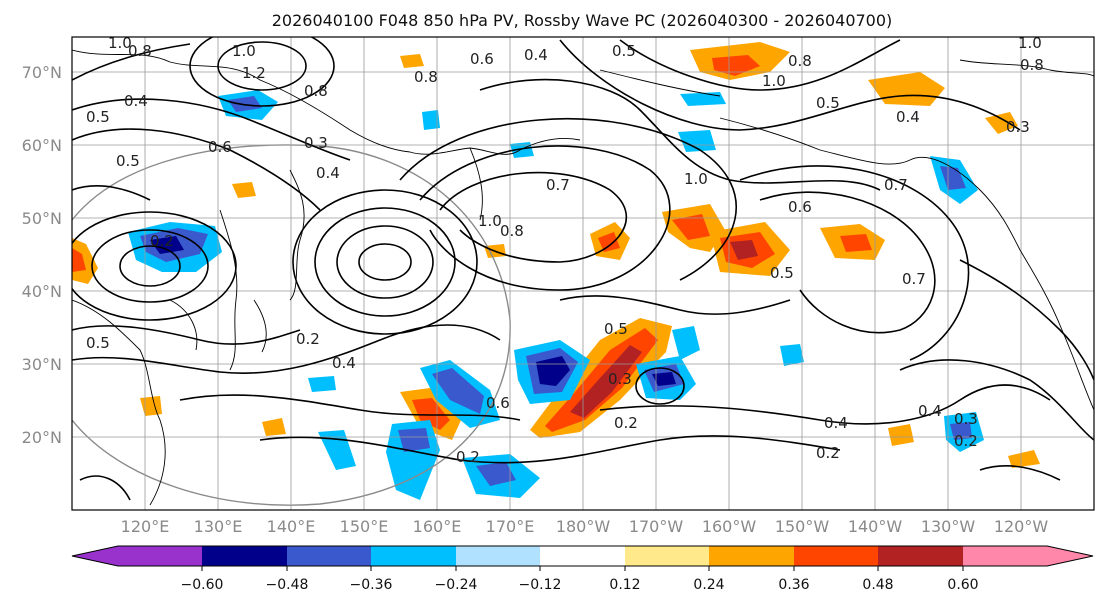  I want to click on lat-label: 60°N, so click(42, 145).